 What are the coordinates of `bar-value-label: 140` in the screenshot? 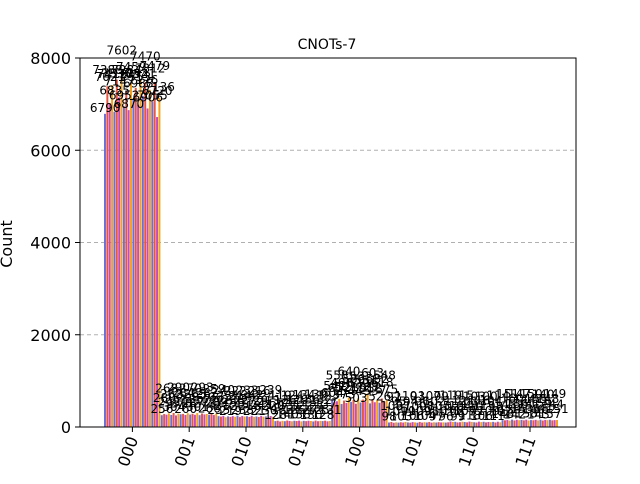 It's located at (287, 415).